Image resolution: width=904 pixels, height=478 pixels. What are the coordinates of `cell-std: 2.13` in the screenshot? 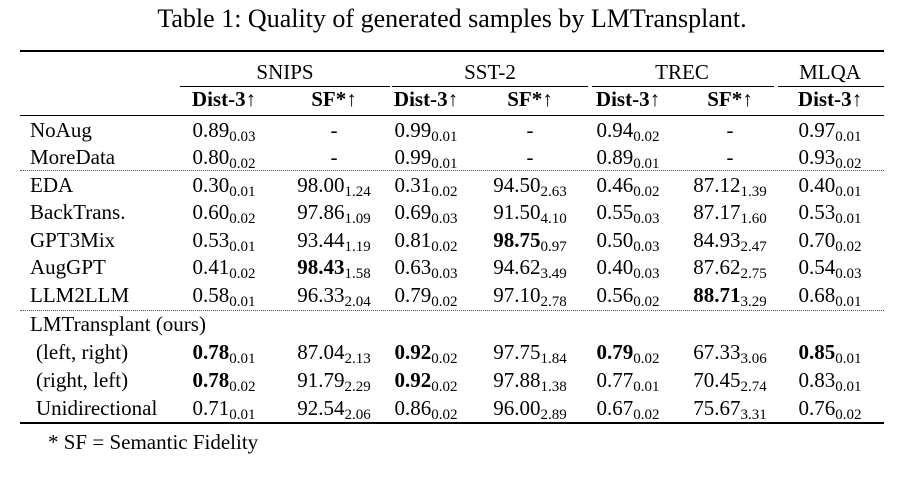 It's located at (357, 359).